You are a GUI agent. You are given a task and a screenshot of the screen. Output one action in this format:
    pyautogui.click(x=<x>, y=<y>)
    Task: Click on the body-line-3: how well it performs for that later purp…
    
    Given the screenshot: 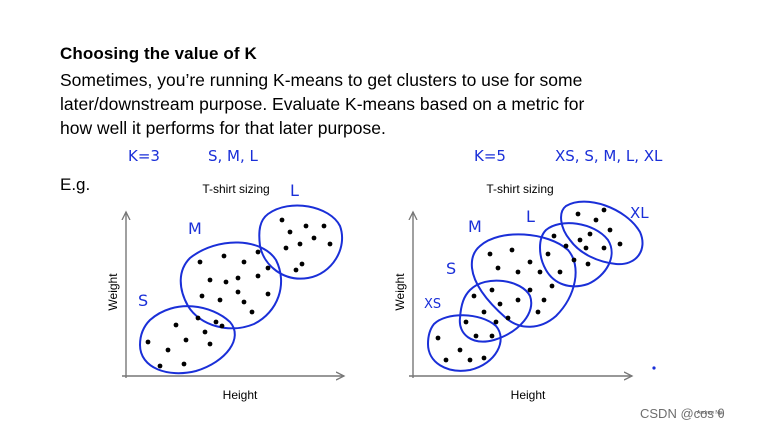 What is the action you would take?
    pyautogui.click(x=223, y=128)
    